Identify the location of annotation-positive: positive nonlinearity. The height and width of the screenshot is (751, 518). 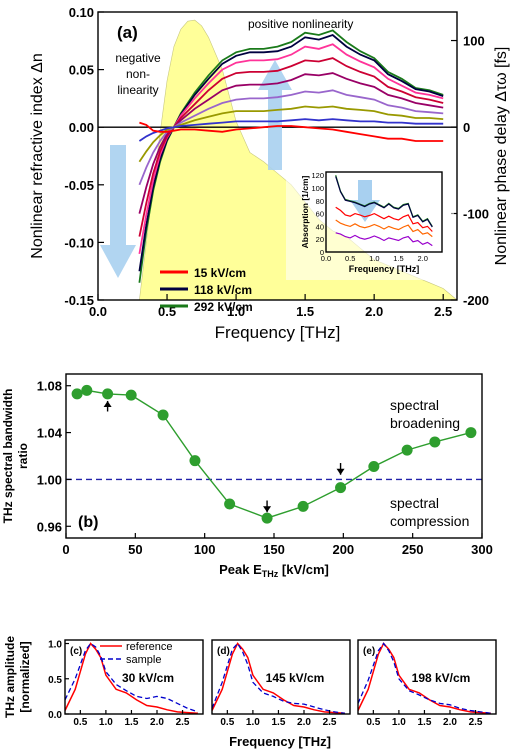
(300, 24).